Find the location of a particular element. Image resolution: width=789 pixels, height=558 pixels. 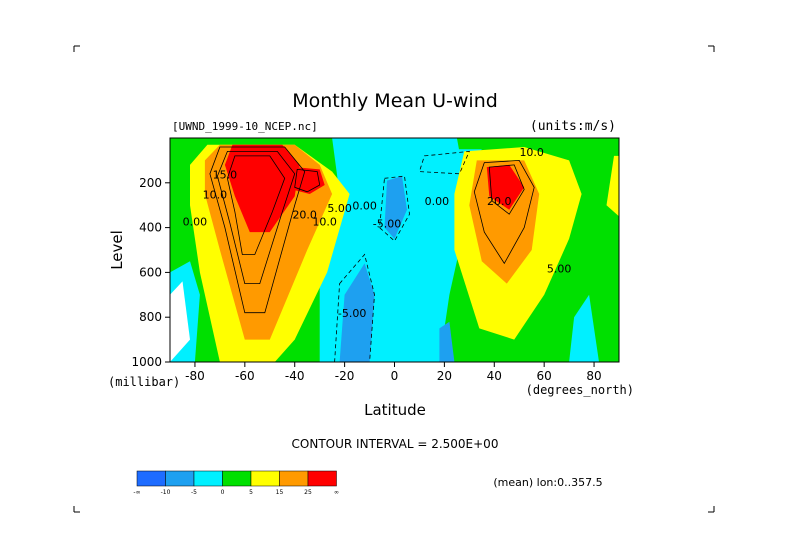

missing-data-region is located at coordinates (180, 321).